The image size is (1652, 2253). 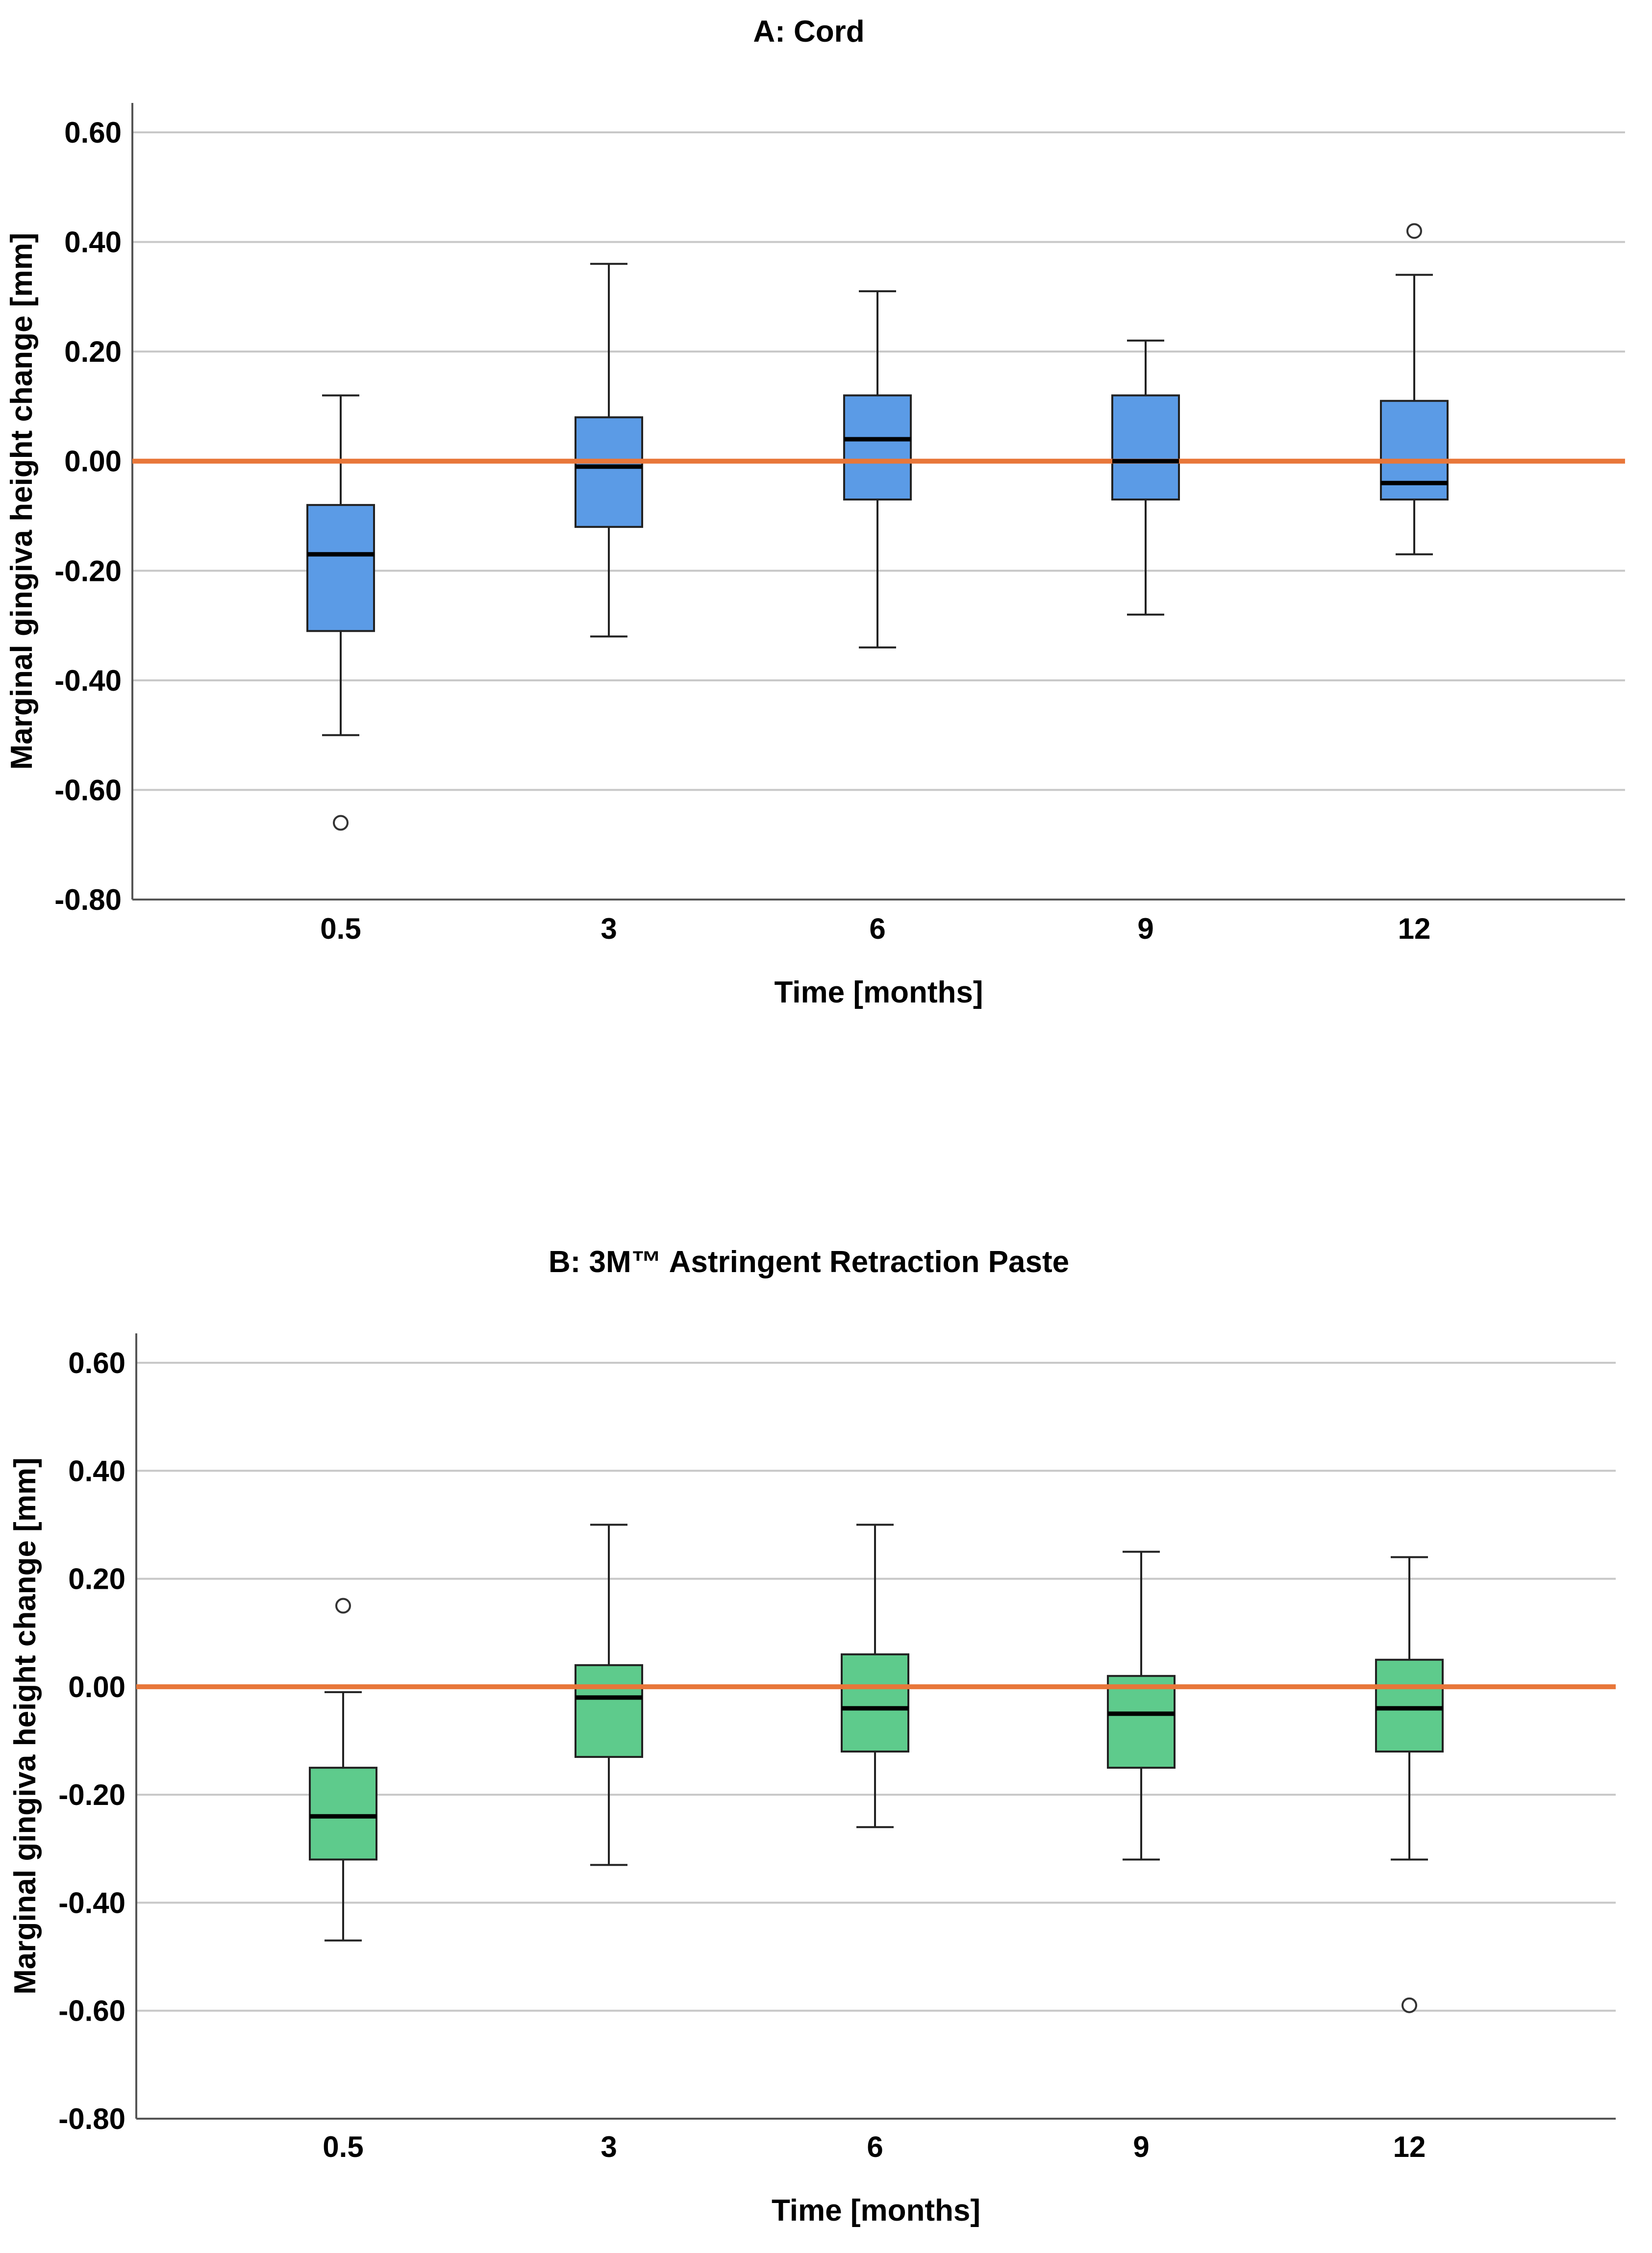 What do you see at coordinates (809, 1262) in the screenshot?
I see `chart-title: B: 3M™ Astringent Retraction Paste` at bounding box center [809, 1262].